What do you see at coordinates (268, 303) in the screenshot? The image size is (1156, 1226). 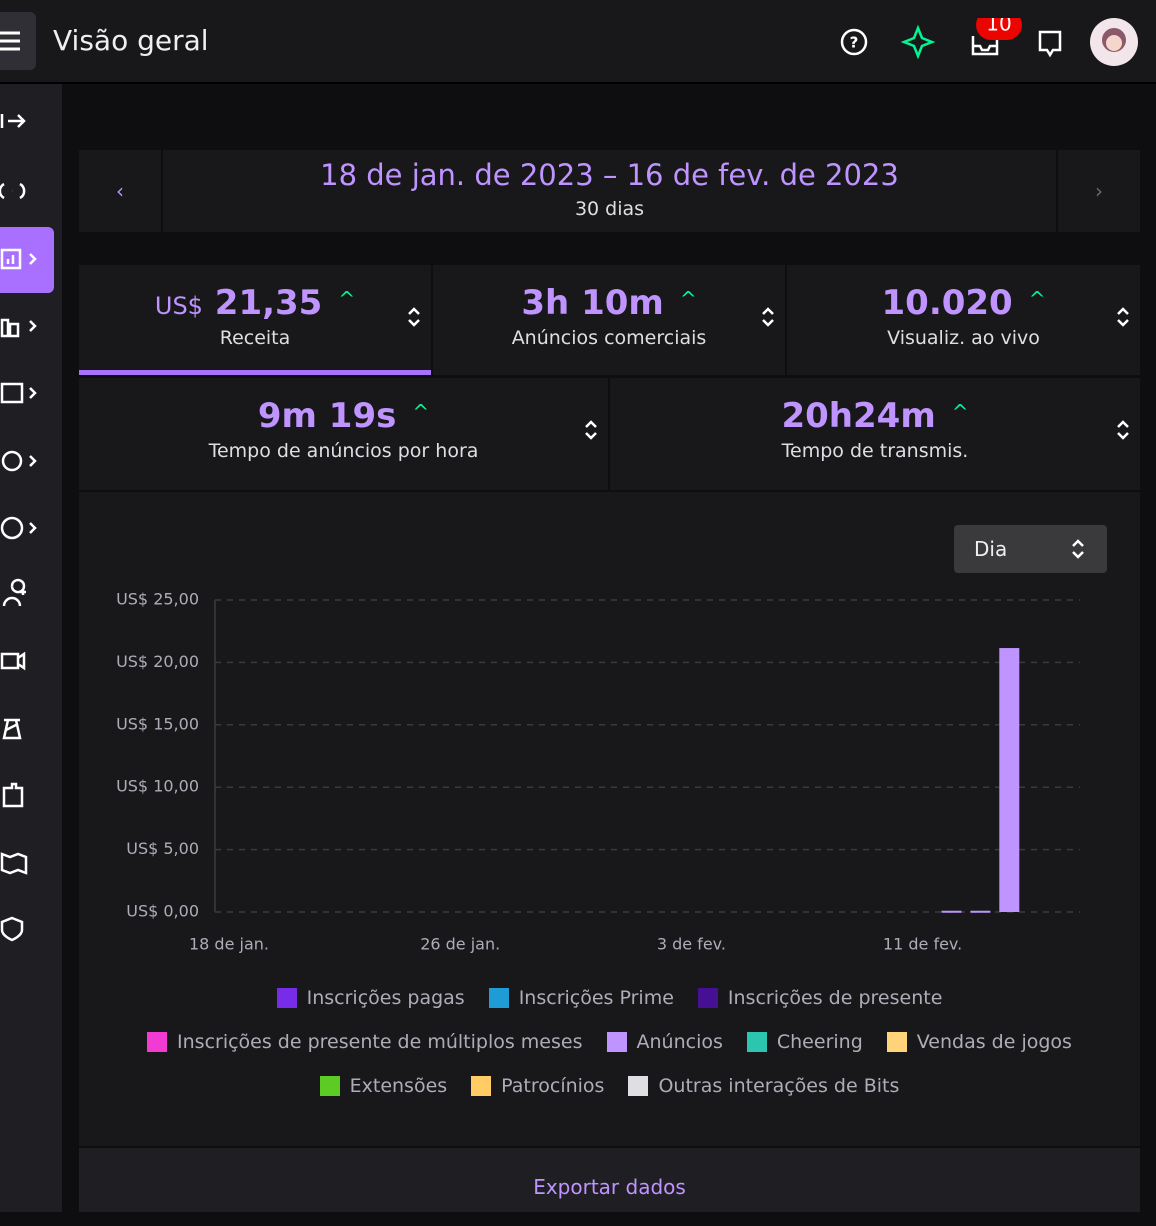 I see `stat-number: 21,35` at bounding box center [268, 303].